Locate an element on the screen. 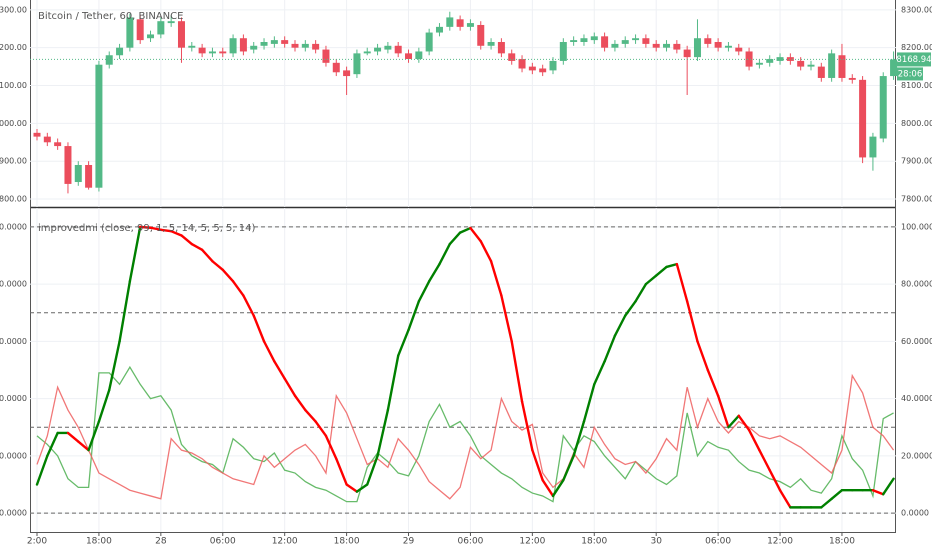  y-tick-label-left: 40.0000 is located at coordinates (13, 398).